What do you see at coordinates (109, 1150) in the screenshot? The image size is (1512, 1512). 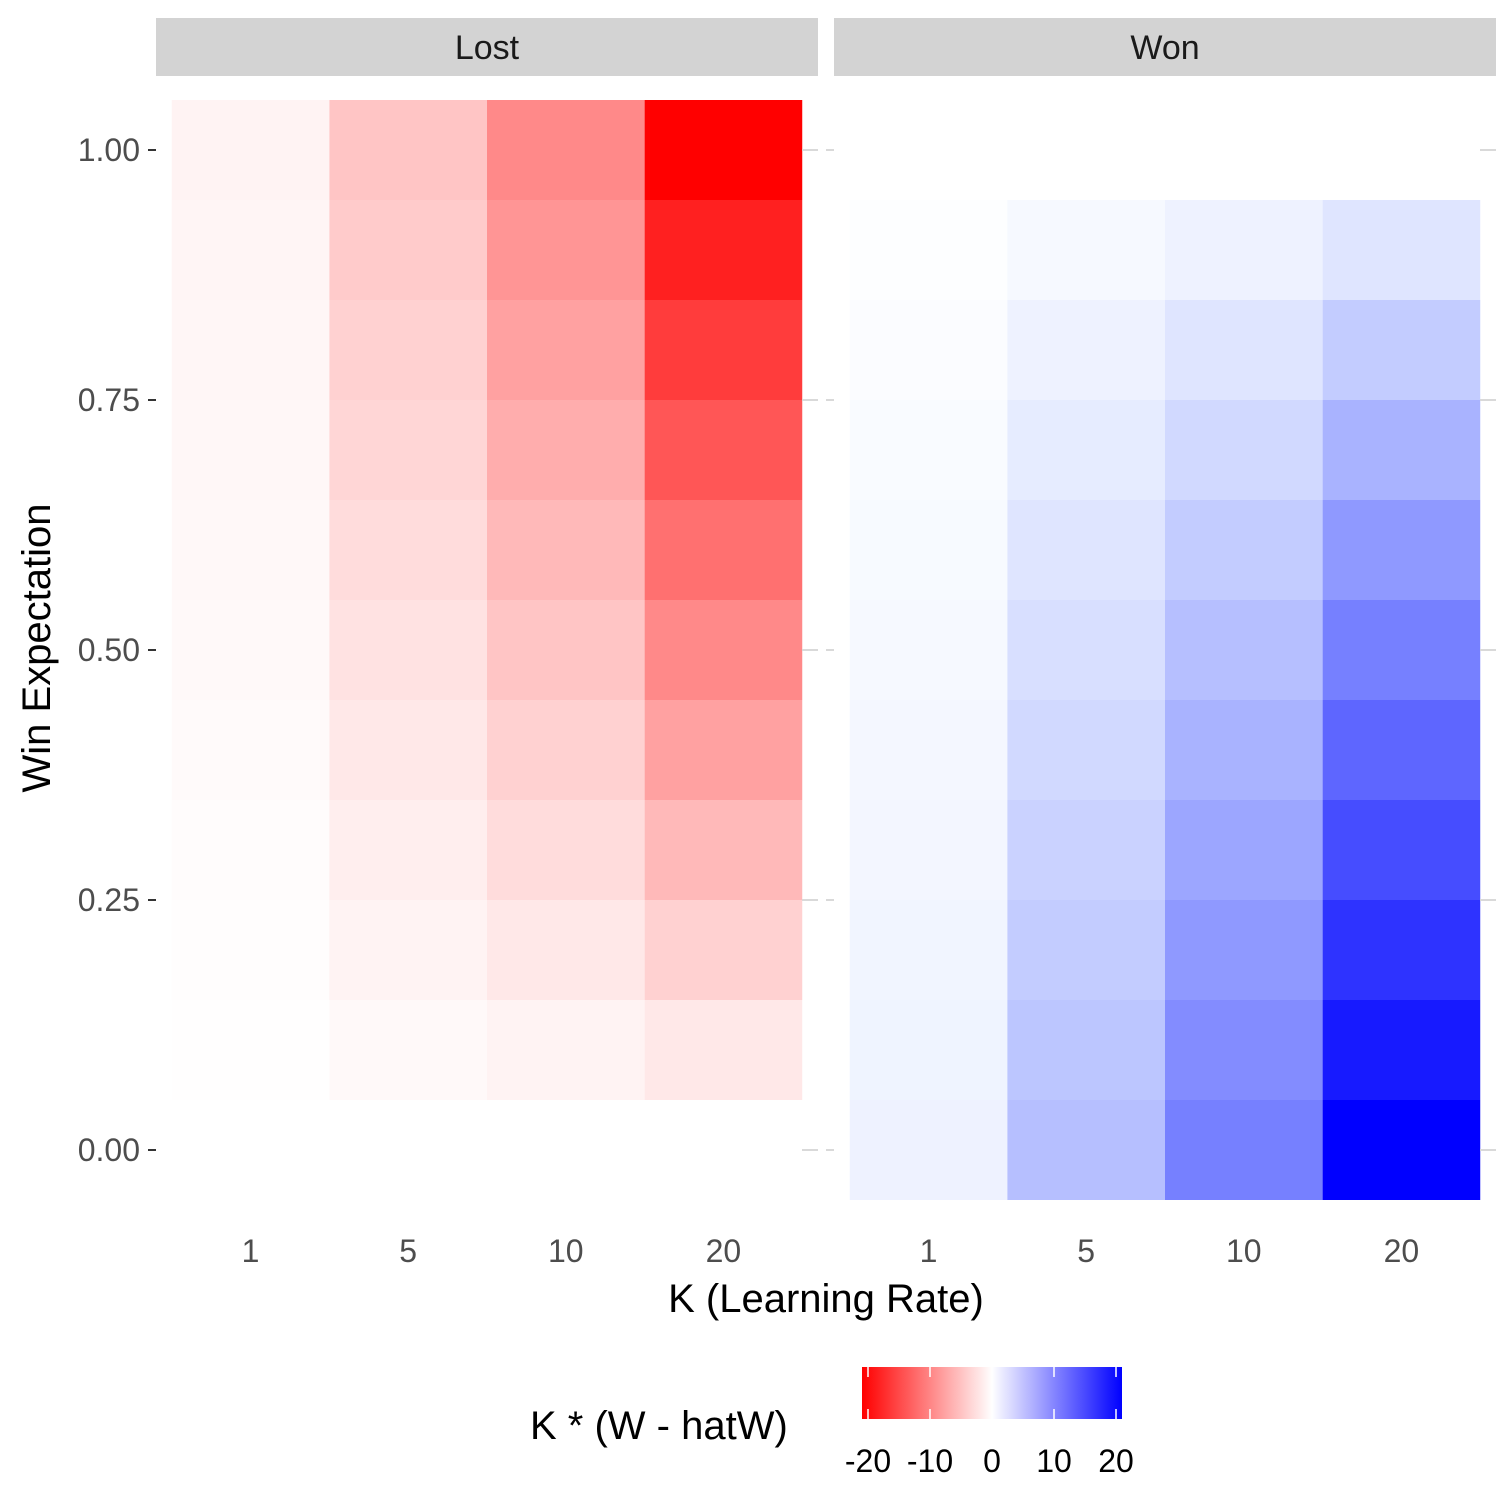 I see `y-tick-label: 0.00` at bounding box center [109, 1150].